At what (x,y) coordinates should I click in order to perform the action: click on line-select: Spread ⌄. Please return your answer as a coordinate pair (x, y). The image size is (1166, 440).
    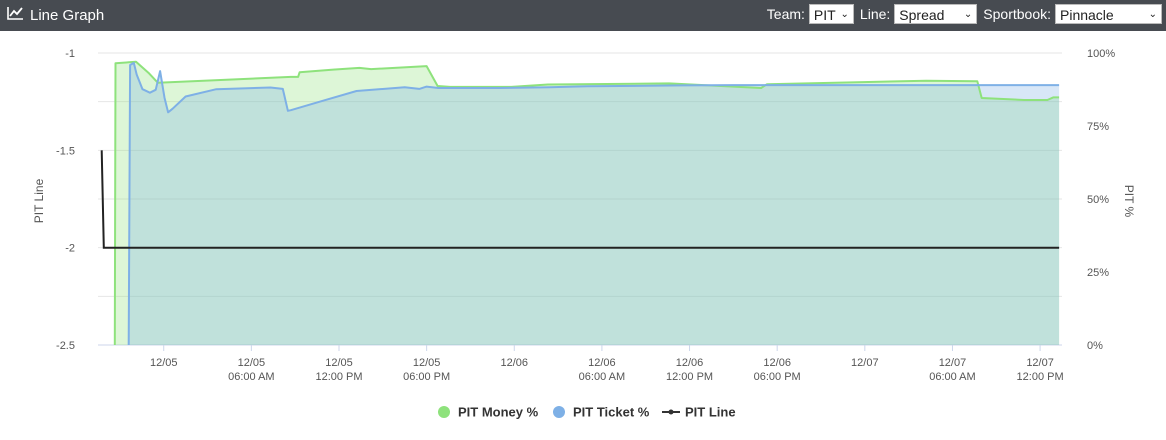
    Looking at the image, I should click on (936, 14).